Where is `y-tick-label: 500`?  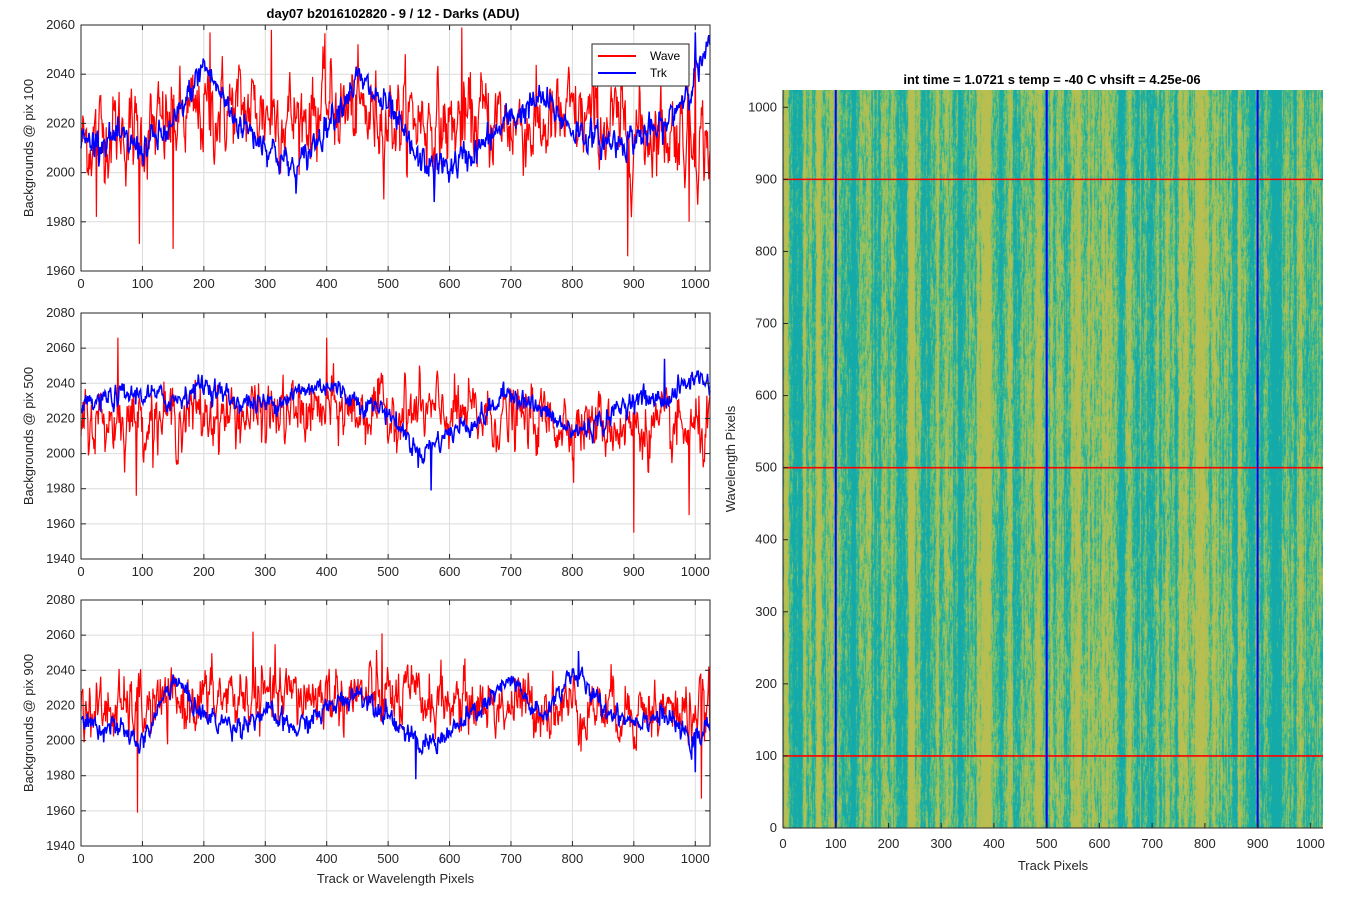
y-tick-label: 500 is located at coordinates (766, 467).